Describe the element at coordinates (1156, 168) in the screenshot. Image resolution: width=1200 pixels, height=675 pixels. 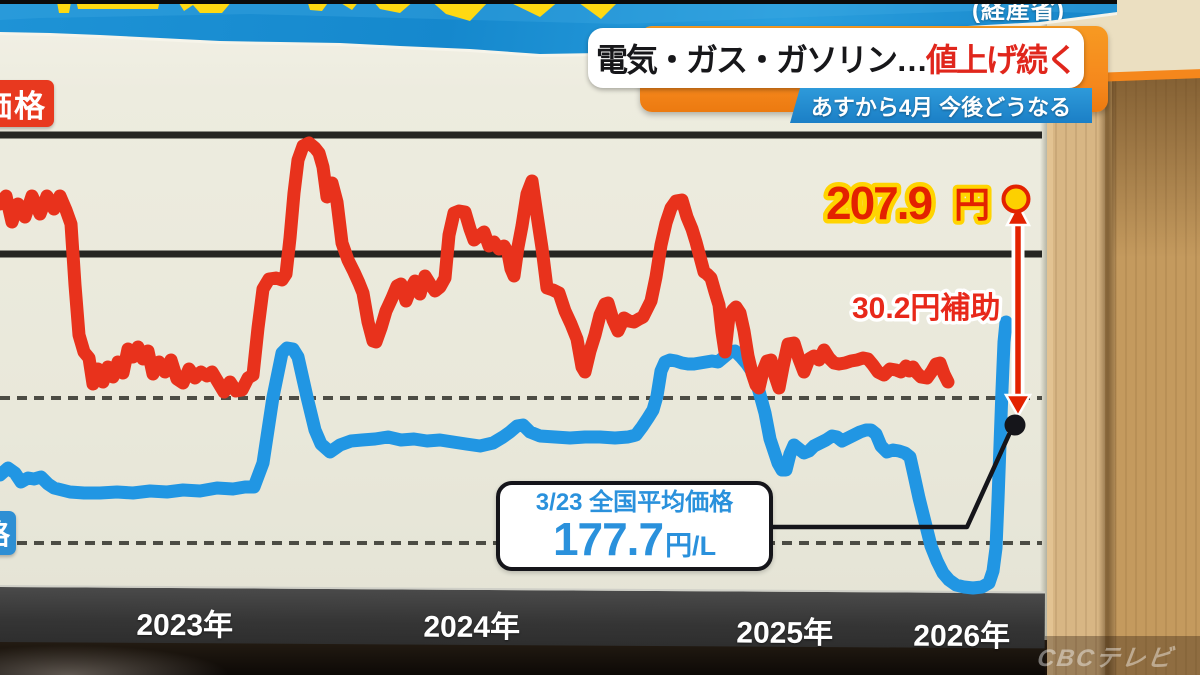
I see `wood-shadow` at that location.